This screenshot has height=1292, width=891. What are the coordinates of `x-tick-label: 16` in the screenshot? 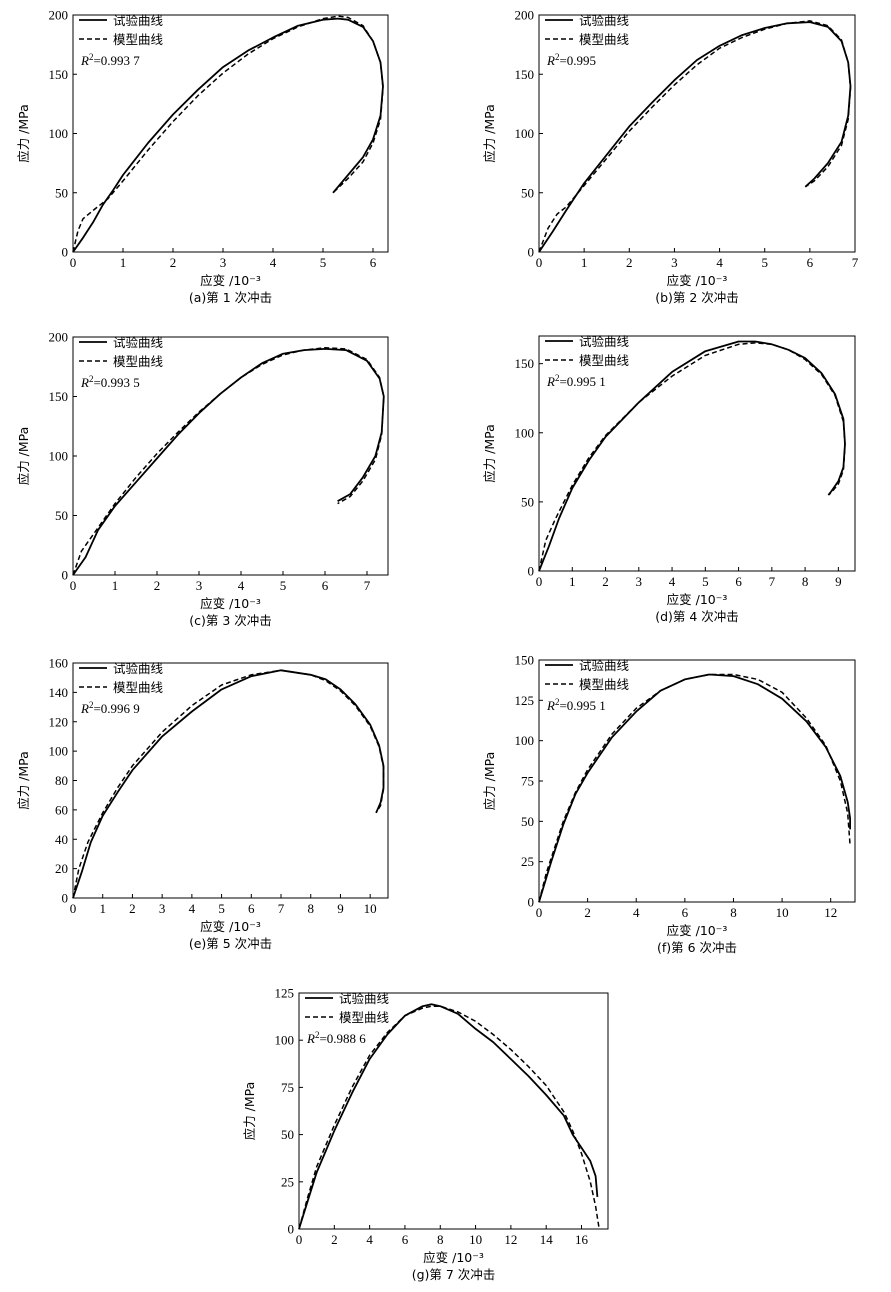 It's located at (582, 1239).